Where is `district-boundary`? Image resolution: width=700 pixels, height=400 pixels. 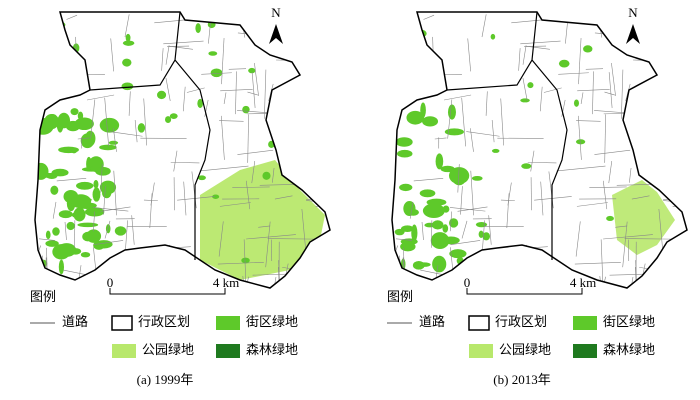
district-boundary is located at coordinates (549, 159).